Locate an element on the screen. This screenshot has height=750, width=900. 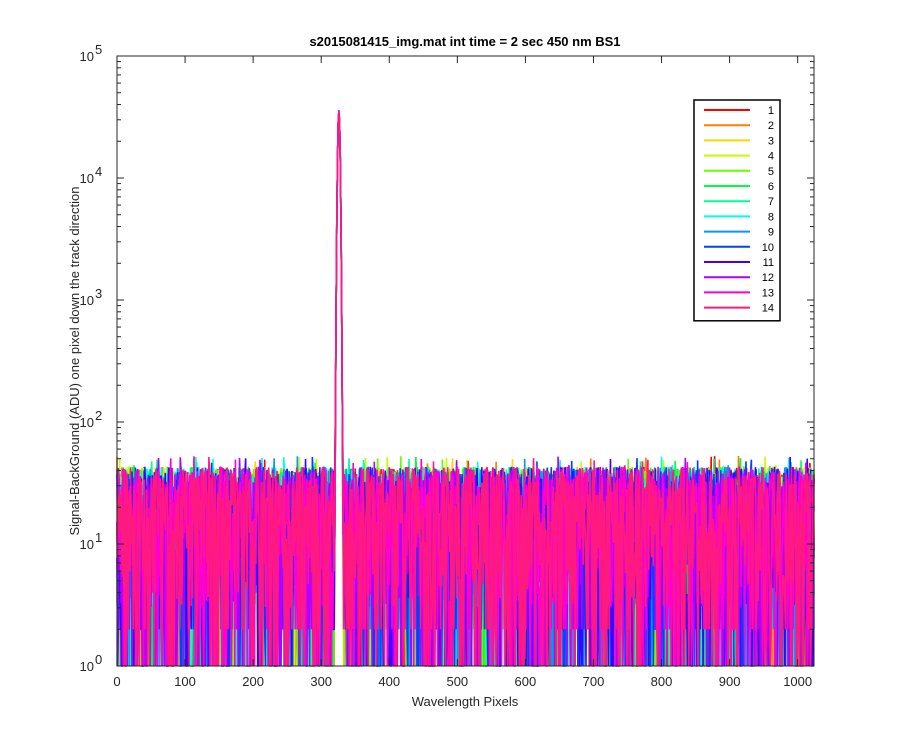
legend-label-12: 12 is located at coordinates (768, 278).